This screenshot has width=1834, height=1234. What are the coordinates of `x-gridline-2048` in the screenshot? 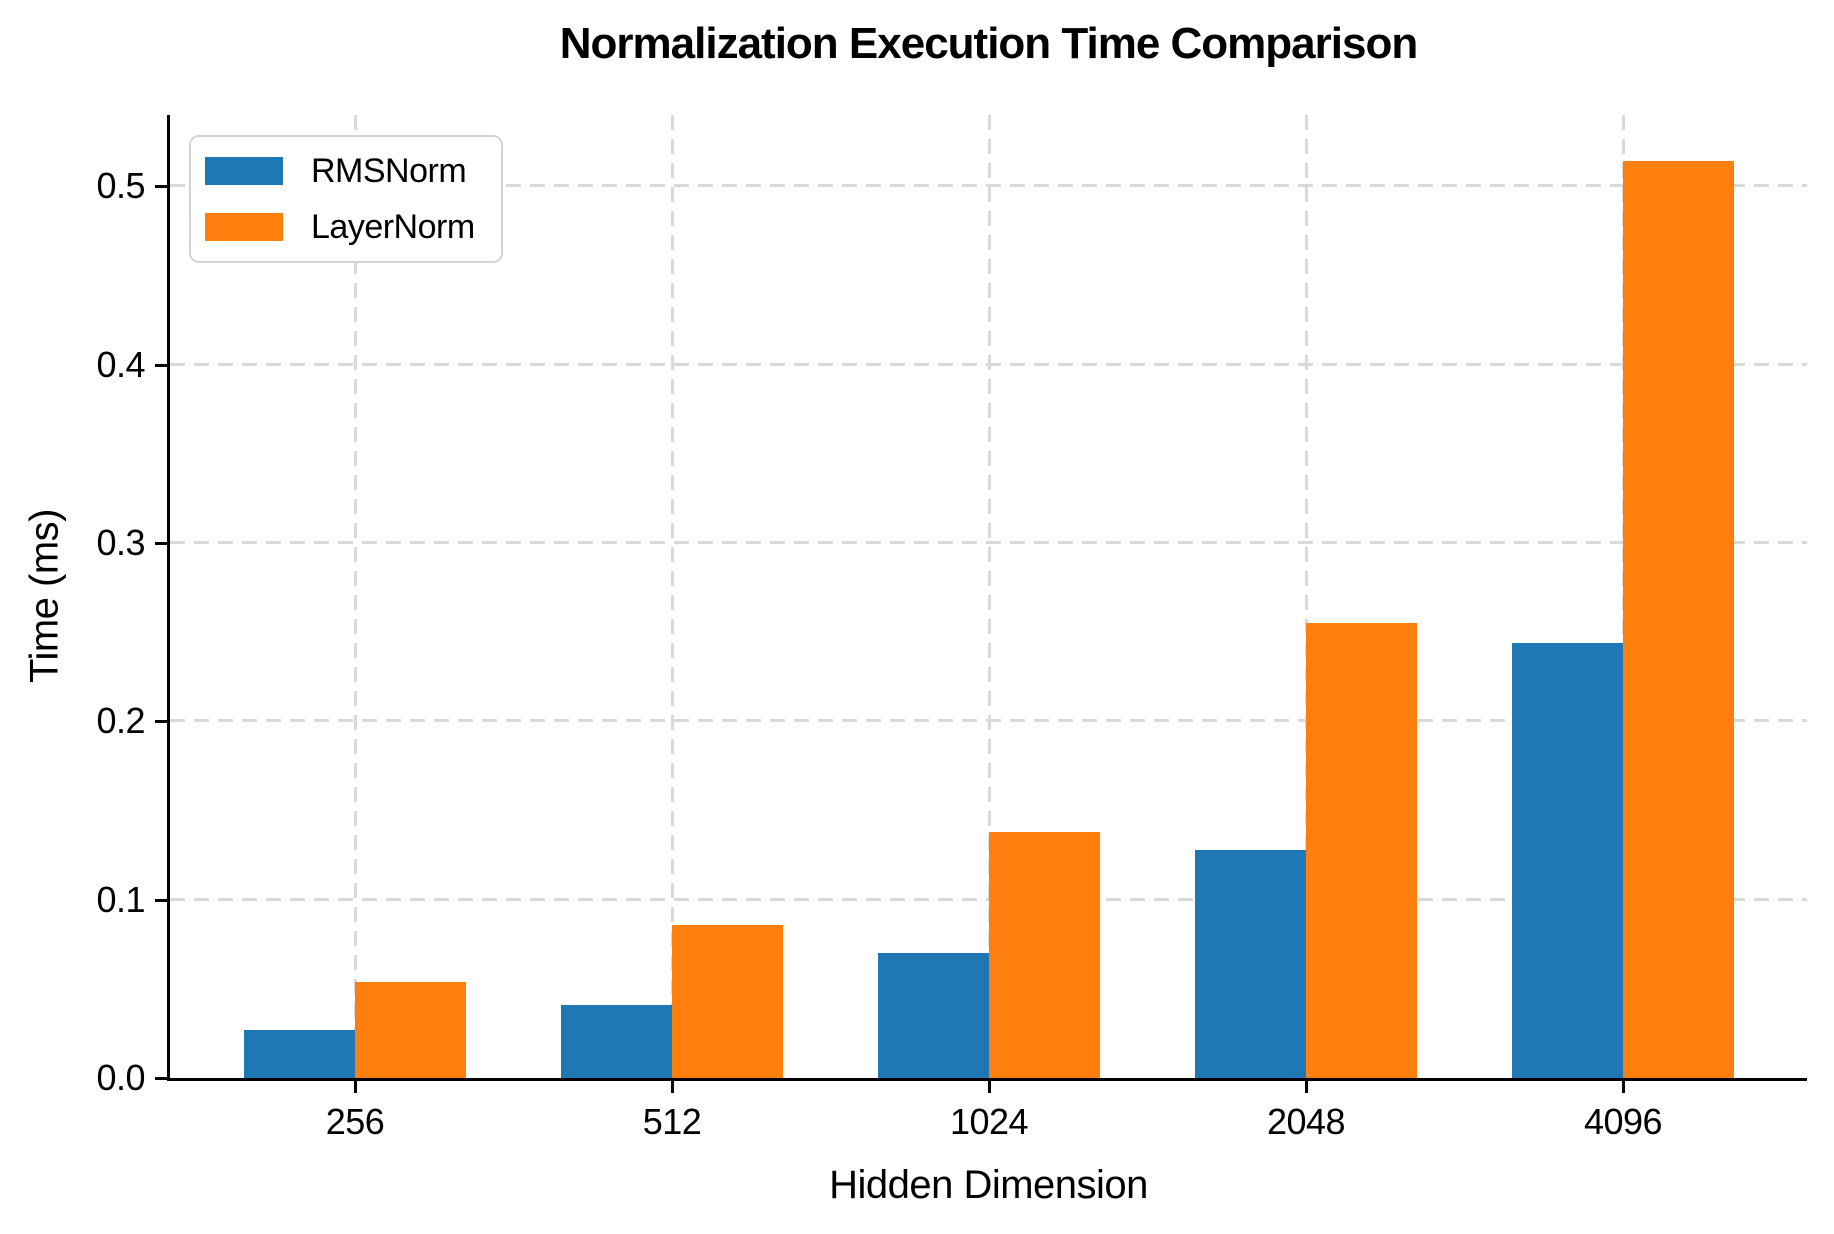 It's located at (1306, 596).